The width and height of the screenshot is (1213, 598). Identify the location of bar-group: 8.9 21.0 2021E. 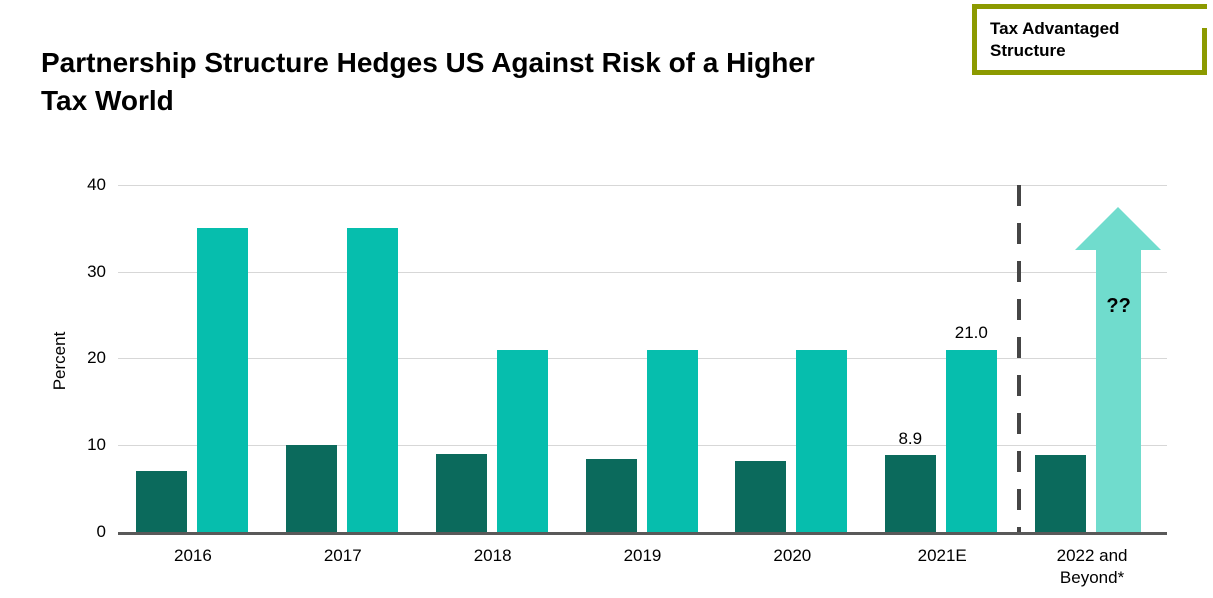
(942, 375).